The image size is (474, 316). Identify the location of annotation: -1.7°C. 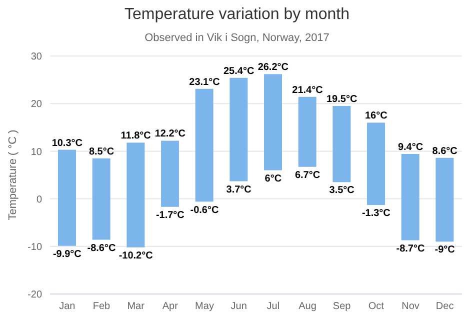
(170, 215).